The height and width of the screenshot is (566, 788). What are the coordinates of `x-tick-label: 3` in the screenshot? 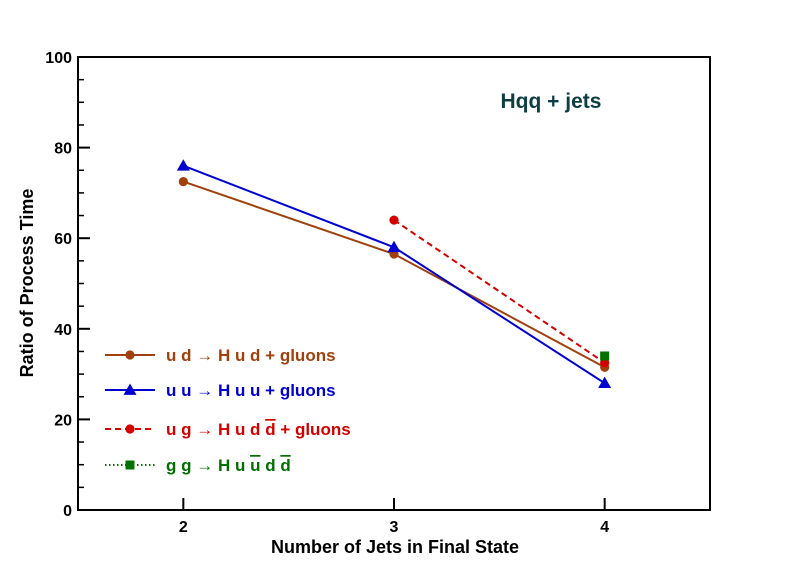 It's located at (394, 527).